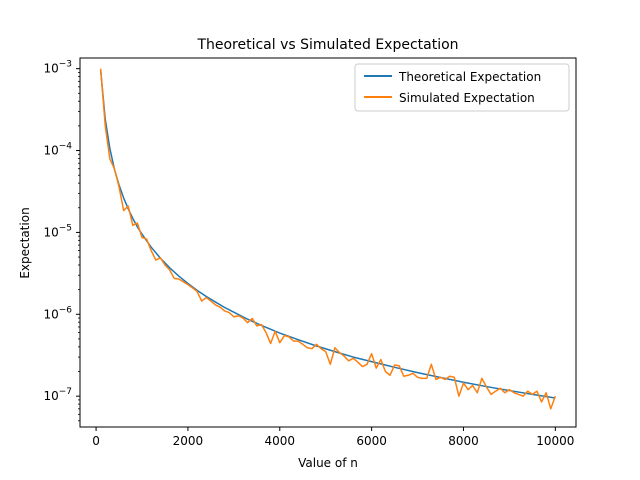  What do you see at coordinates (57, 313) in the screenshot?
I see `y-tick-label: 10⁻⁶` at bounding box center [57, 313].